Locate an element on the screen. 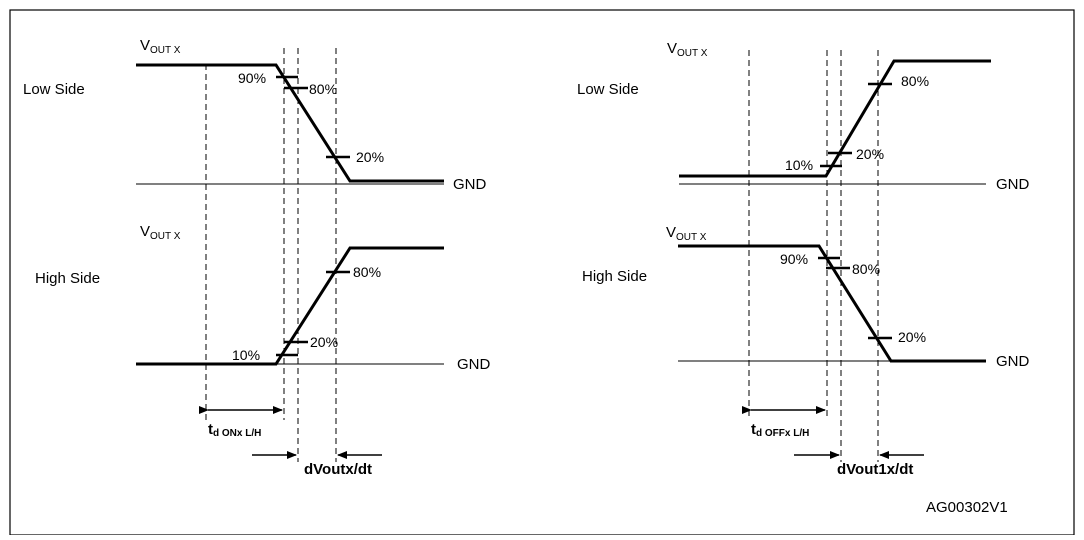 This screenshot has width=1084, height=540. left-low-gnd-label: GND is located at coordinates (470, 184).